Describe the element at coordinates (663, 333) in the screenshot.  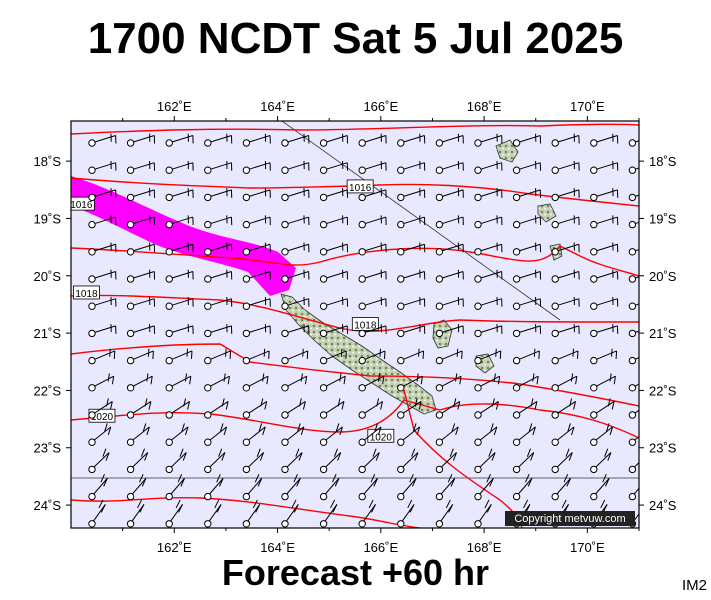
I see `lat-label-right: 21˚S` at that location.